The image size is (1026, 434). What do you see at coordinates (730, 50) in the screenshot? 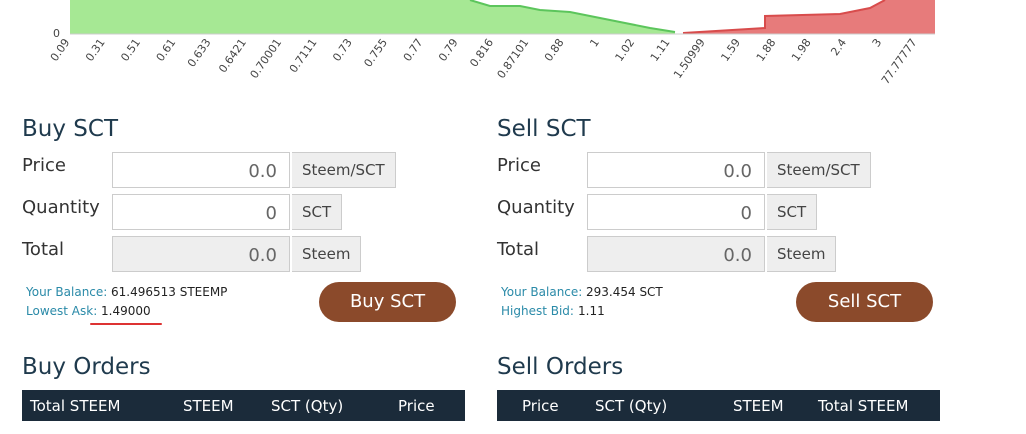
I see `x-tick-label: 1.59` at bounding box center [730, 50].